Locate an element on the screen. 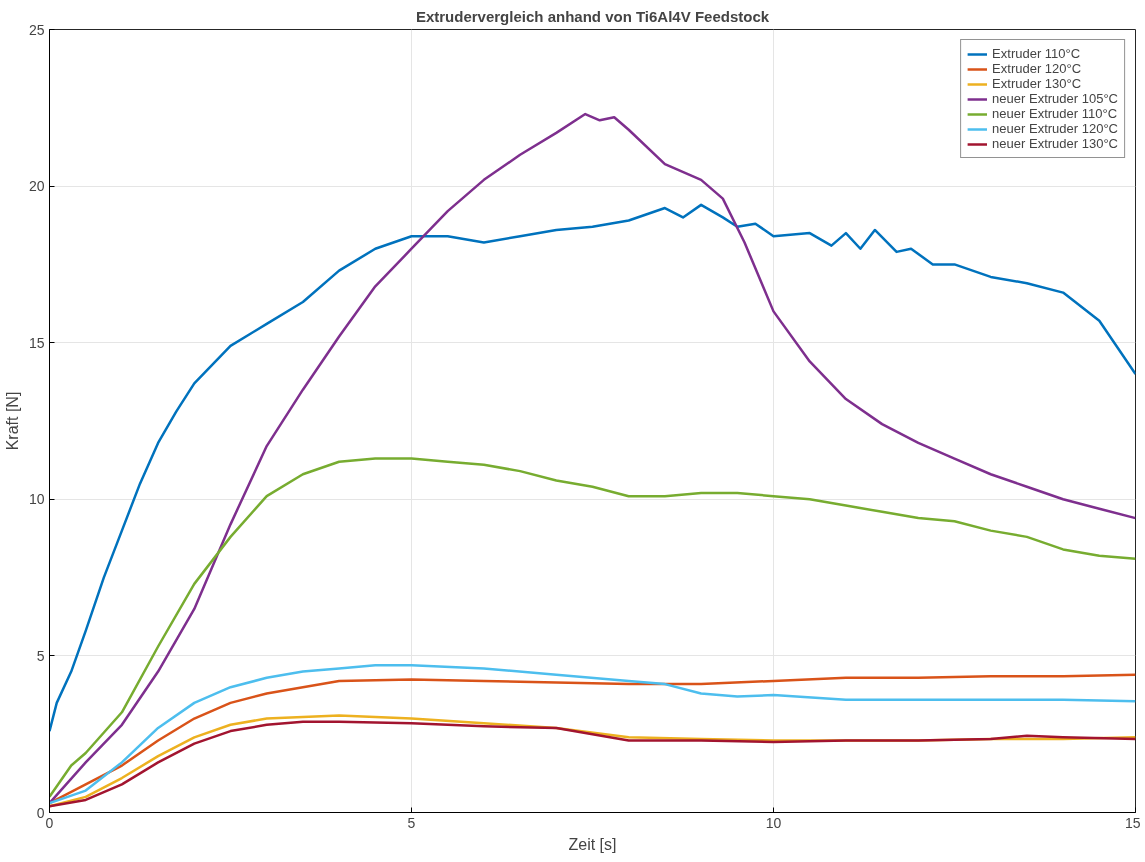 The height and width of the screenshot is (862, 1145). x-tick-label: 15 is located at coordinates (1132, 822).